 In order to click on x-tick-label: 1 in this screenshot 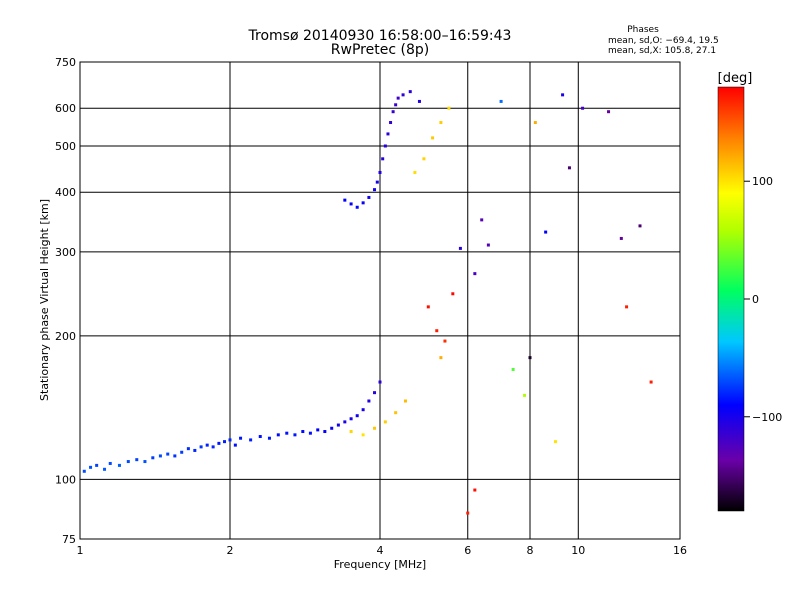, I will do `click(80, 550)`.